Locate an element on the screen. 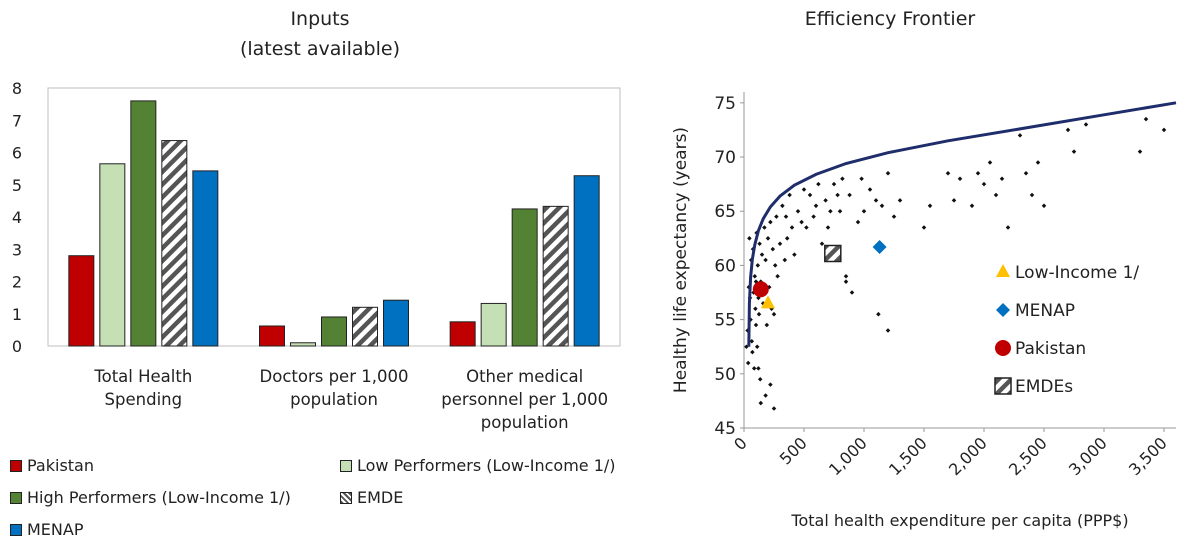  legend-label: MENAP is located at coordinates (1045, 311).